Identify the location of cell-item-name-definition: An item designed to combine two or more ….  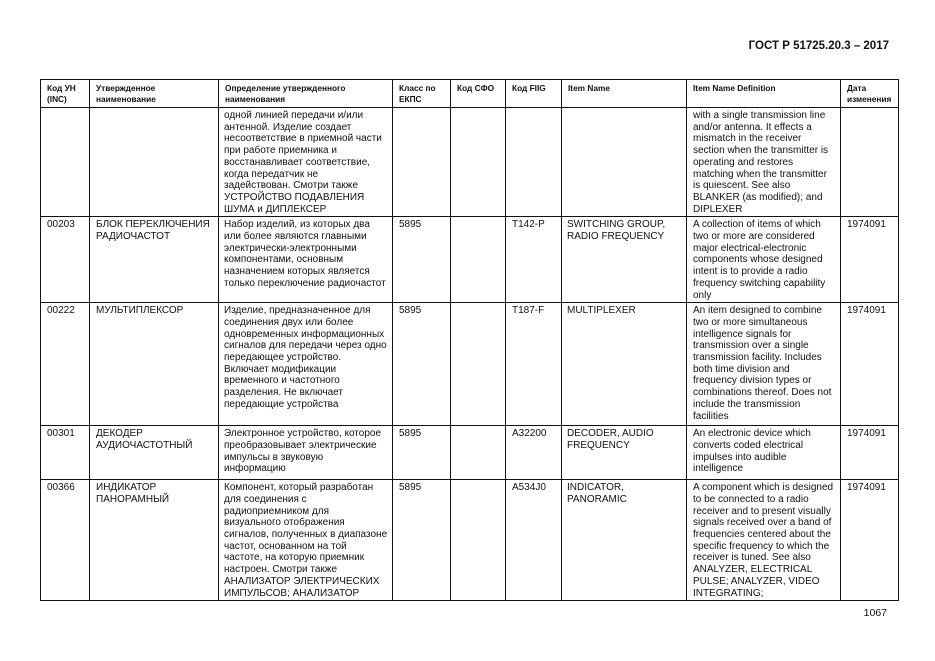
(763, 364).